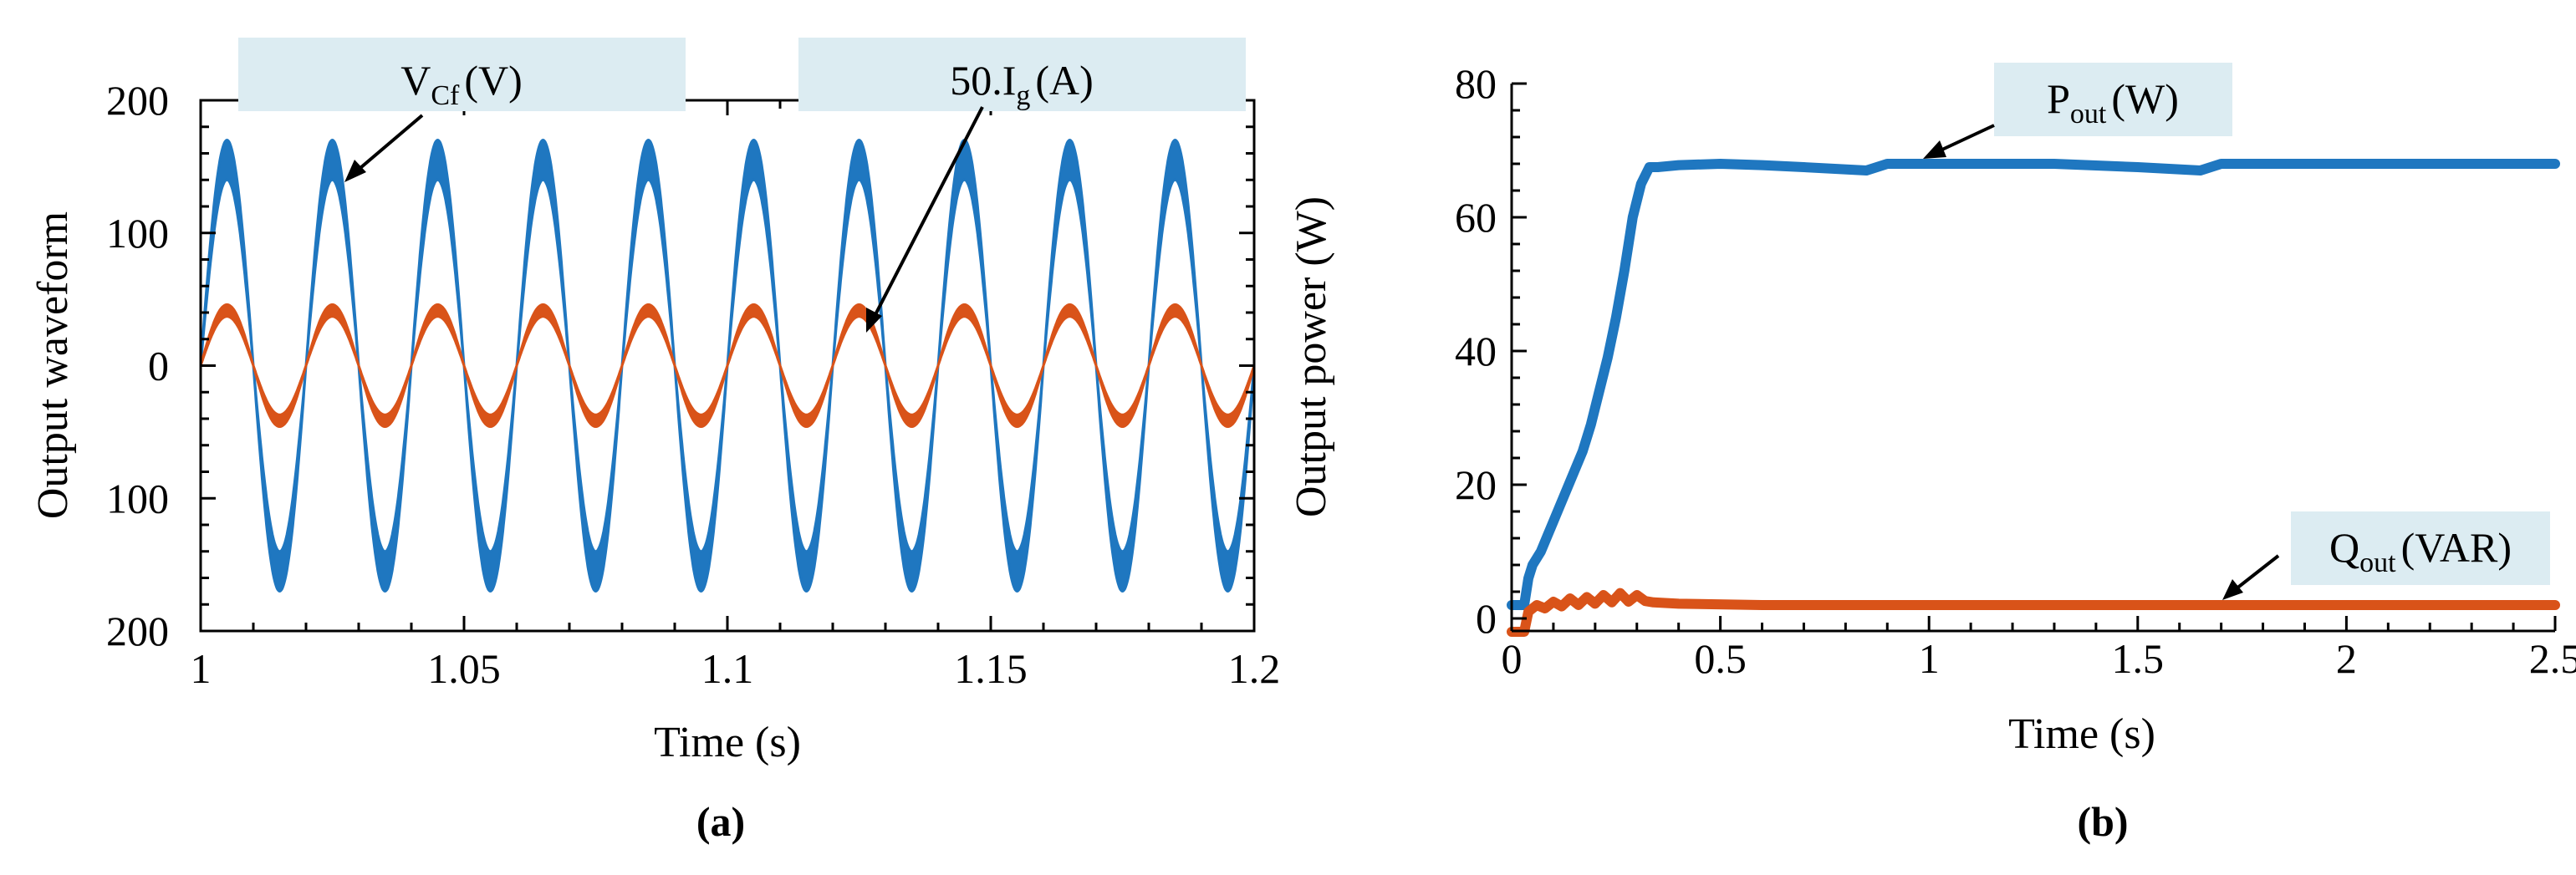 The width and height of the screenshot is (2576, 875). I want to click on panel-a-x-tick-label: 1, so click(201, 668).